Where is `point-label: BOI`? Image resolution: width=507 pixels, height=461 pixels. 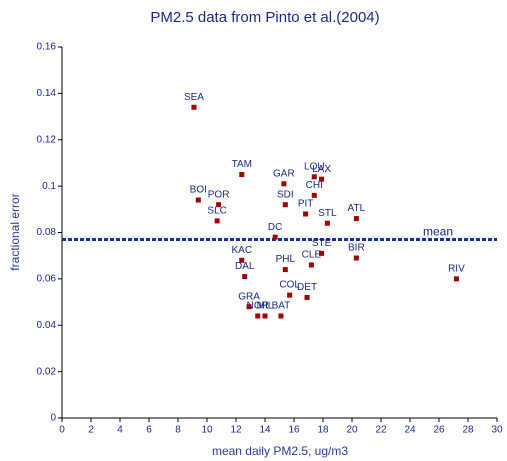 point-label: BOI is located at coordinates (198, 190).